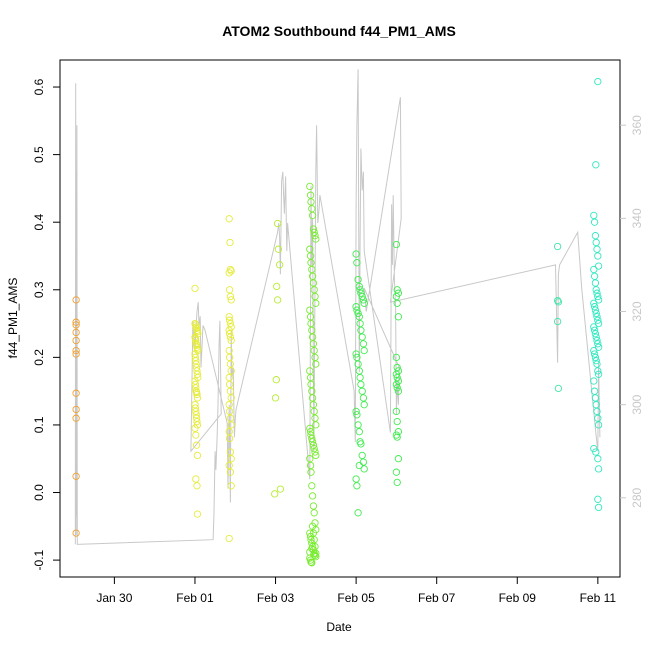 The height and width of the screenshot is (650, 650). What do you see at coordinates (114, 598) in the screenshot?
I see `x-tick-label: Jan 30` at bounding box center [114, 598].